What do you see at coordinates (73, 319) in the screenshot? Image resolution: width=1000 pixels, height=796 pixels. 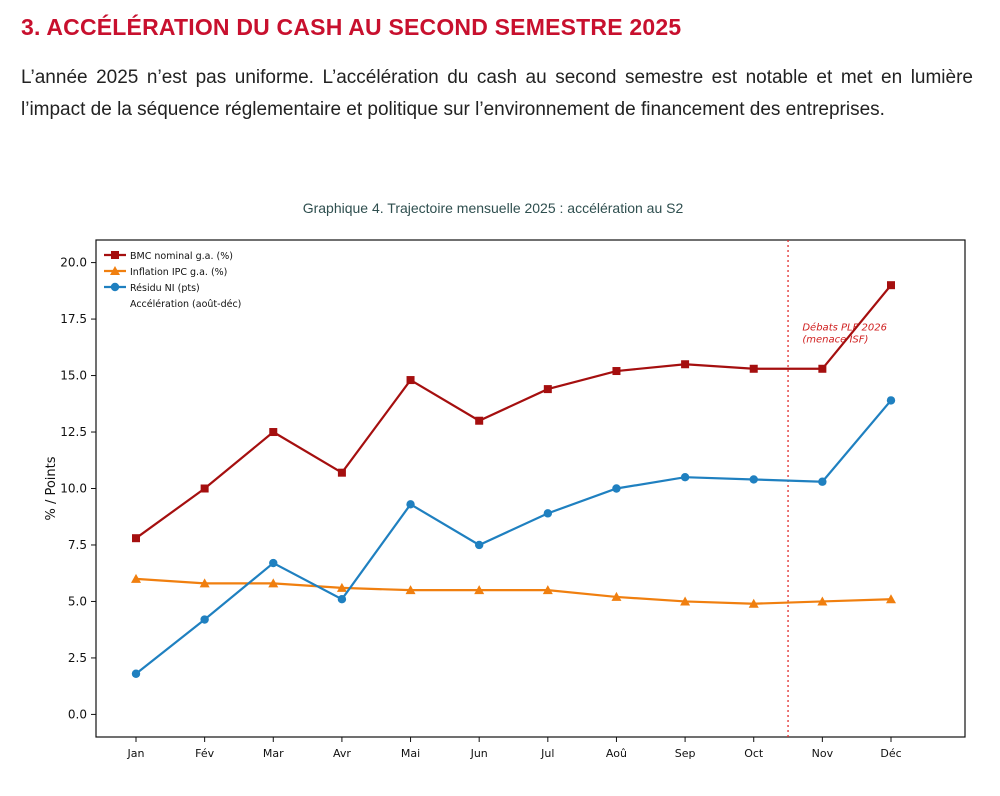 I see `y-tick-label: 17.5` at bounding box center [73, 319].